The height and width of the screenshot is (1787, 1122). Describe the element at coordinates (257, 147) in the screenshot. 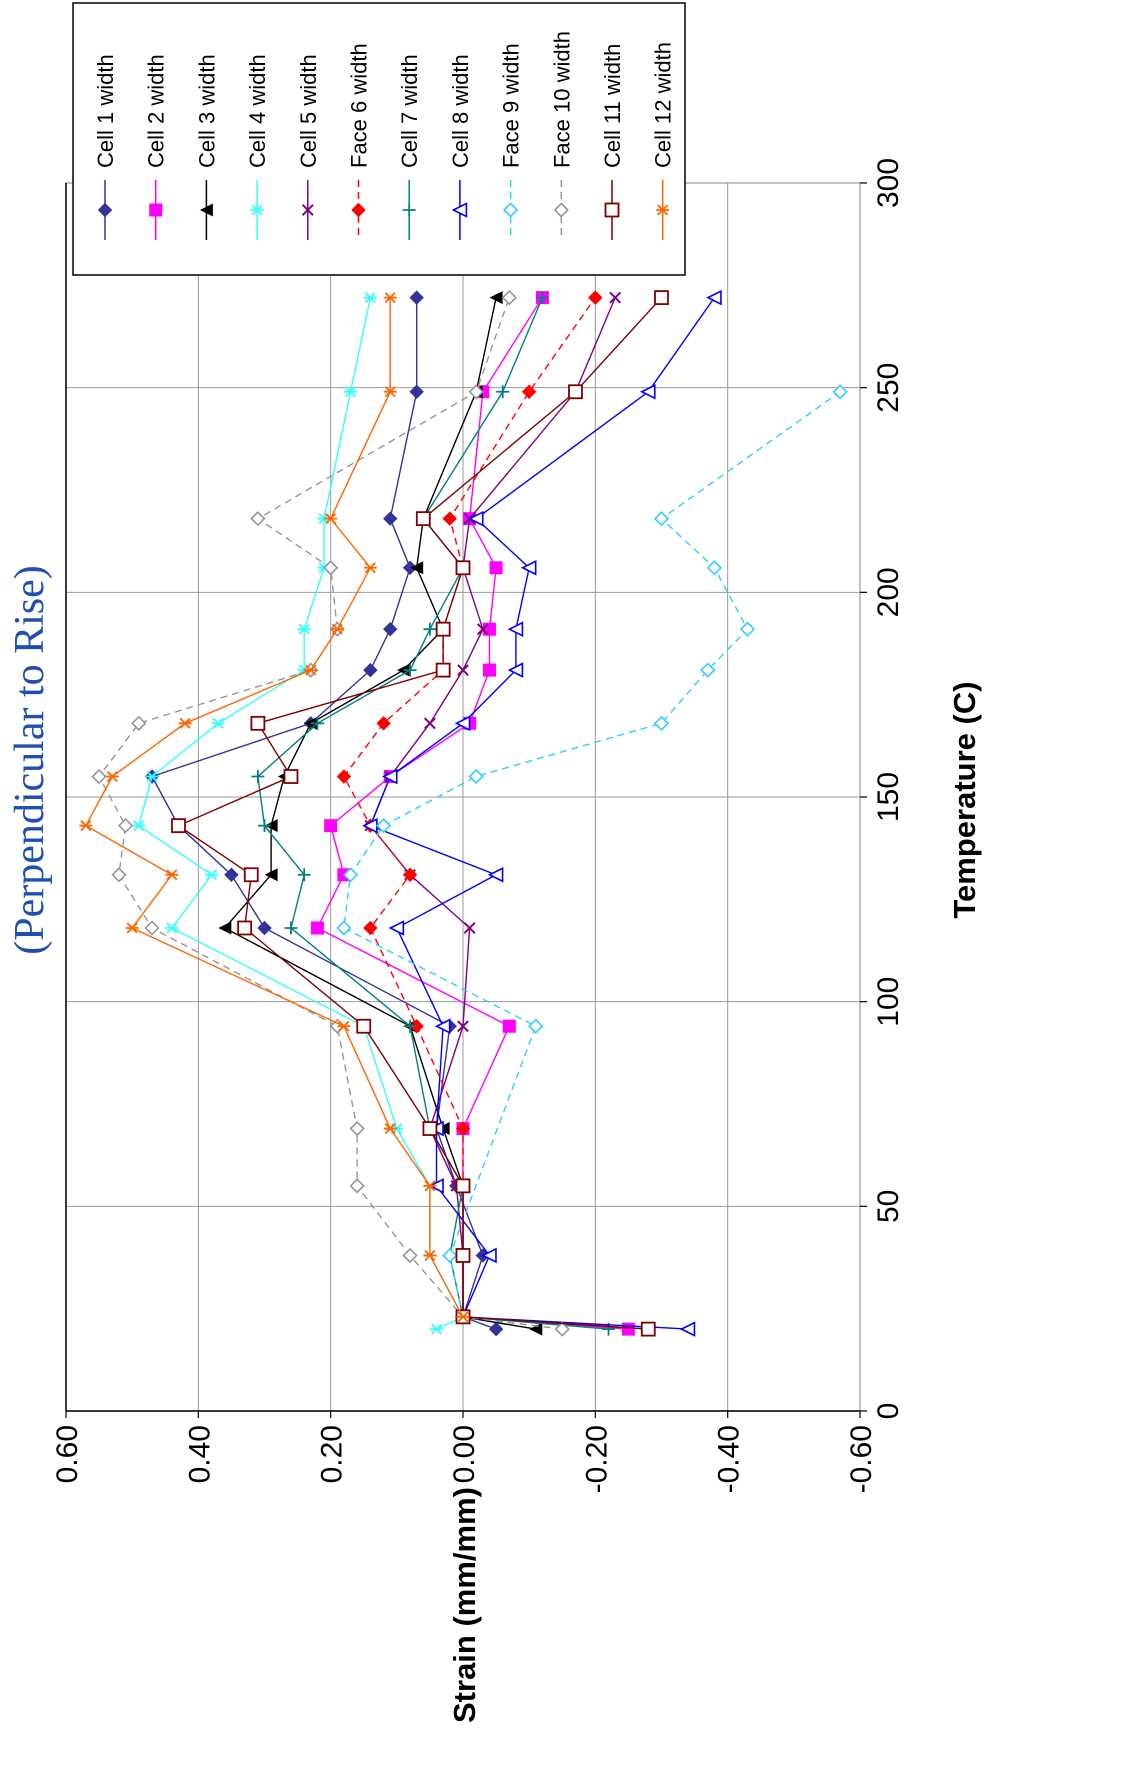

I see `legend-item: Cell 4 width` at that location.